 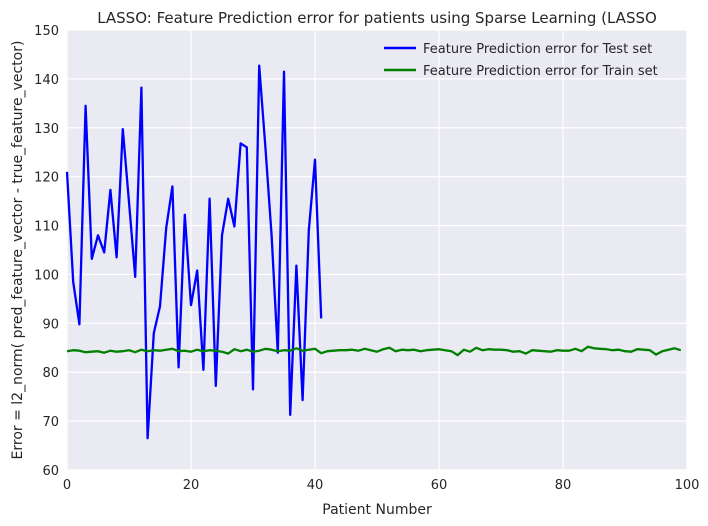 What do you see at coordinates (46, 129) in the screenshot?
I see `y-tick-label: 130` at bounding box center [46, 129].